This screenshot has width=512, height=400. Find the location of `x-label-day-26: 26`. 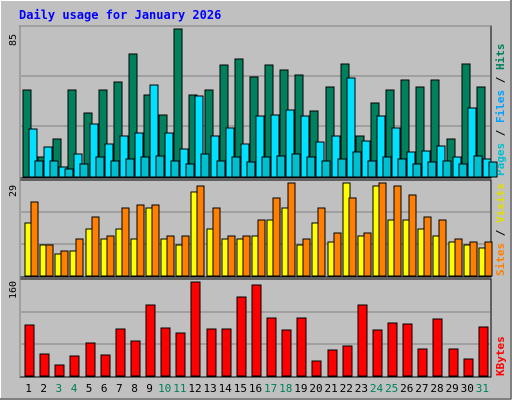

x-label-day-26: 26 is located at coordinates (406, 388).